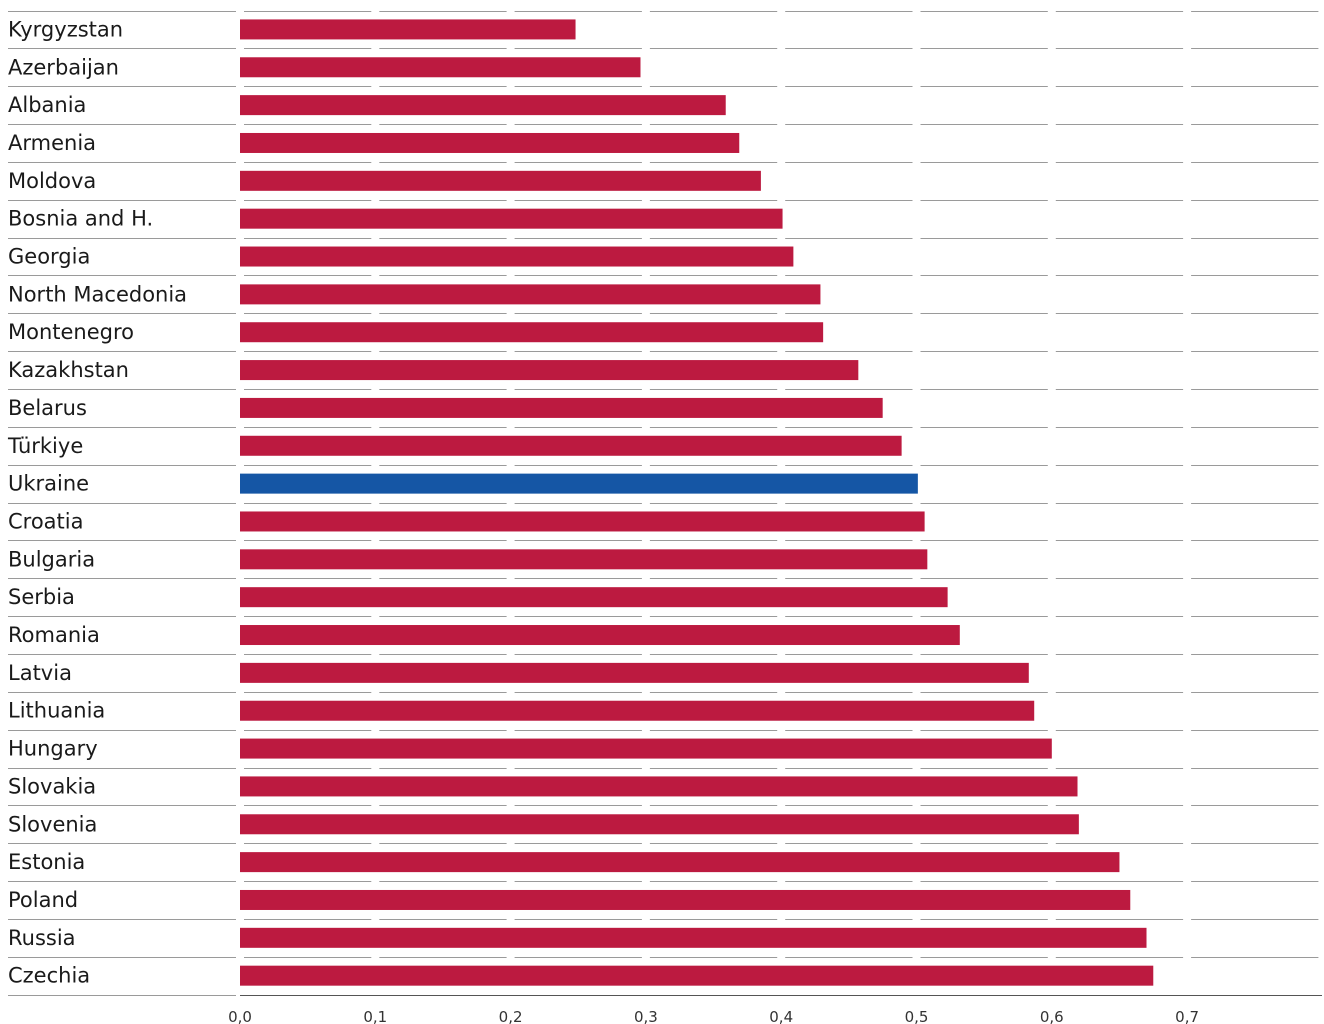  Describe the element at coordinates (47, 105) in the screenshot. I see `category-label: Albania` at that location.